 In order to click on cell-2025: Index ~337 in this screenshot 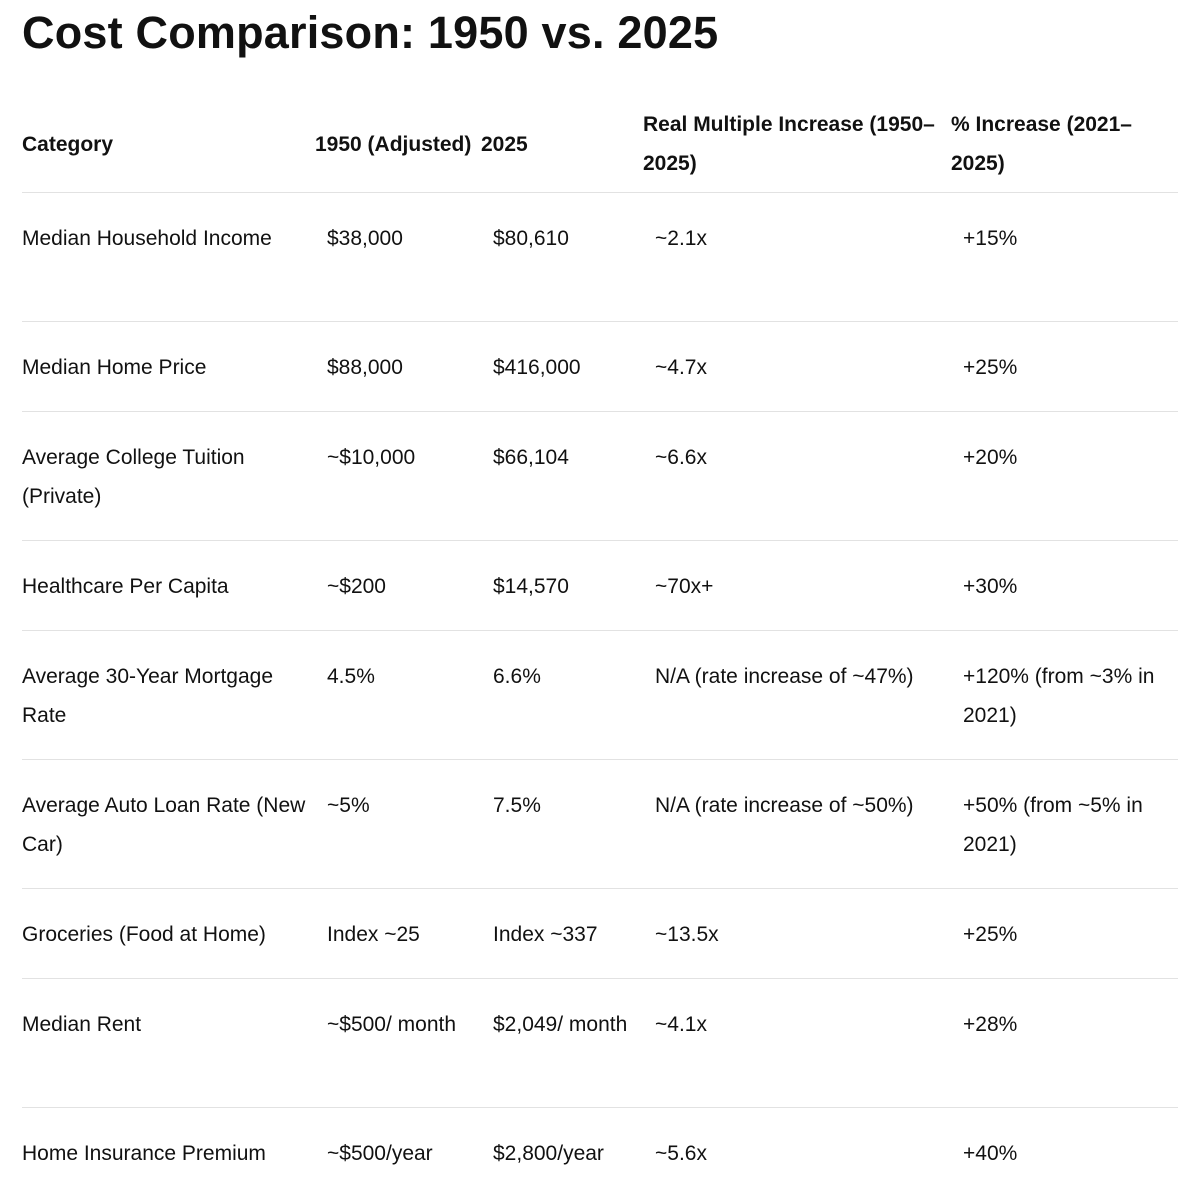, I will do `click(545, 934)`.